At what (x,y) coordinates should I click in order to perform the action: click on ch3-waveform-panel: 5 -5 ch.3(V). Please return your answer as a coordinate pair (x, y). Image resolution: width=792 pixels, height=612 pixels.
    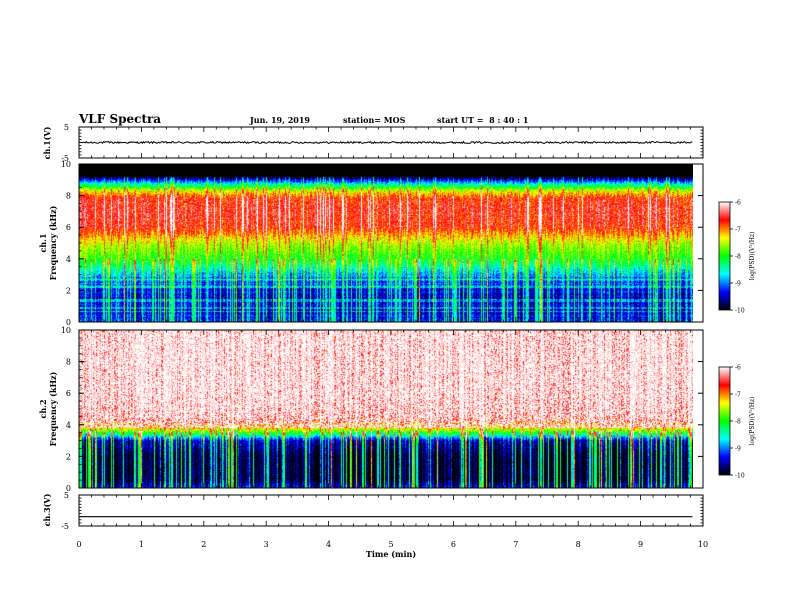
    Looking at the image, I should click on (373, 511).